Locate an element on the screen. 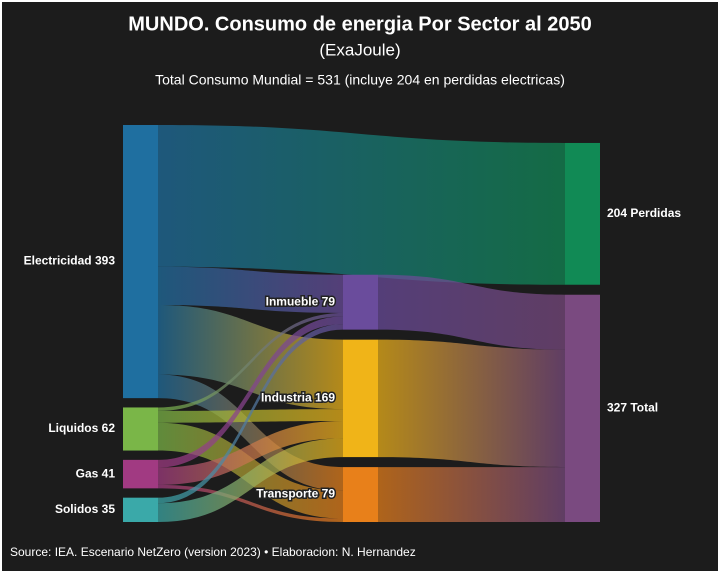  node-label: Inmueble 79 is located at coordinates (301, 301).